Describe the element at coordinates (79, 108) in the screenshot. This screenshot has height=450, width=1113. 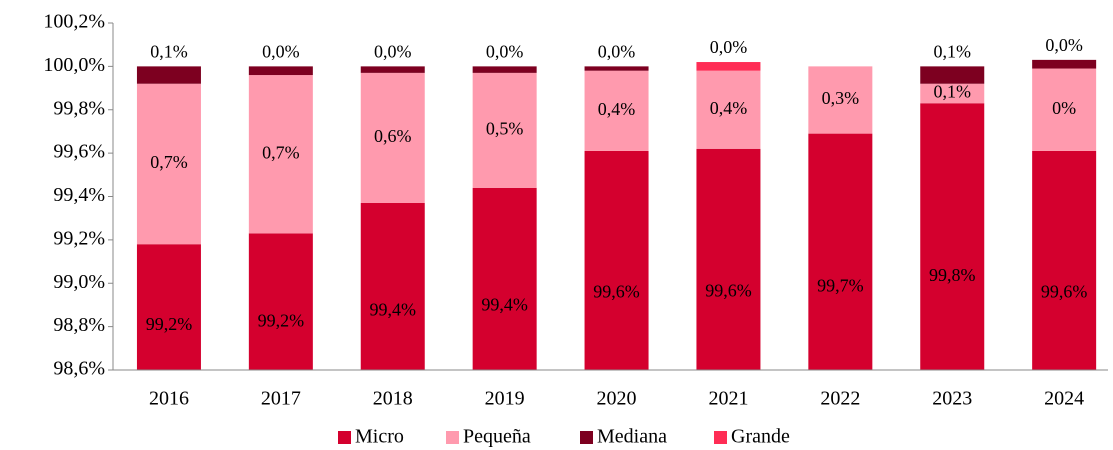
I see `y-tick-label: 99,8%` at that location.